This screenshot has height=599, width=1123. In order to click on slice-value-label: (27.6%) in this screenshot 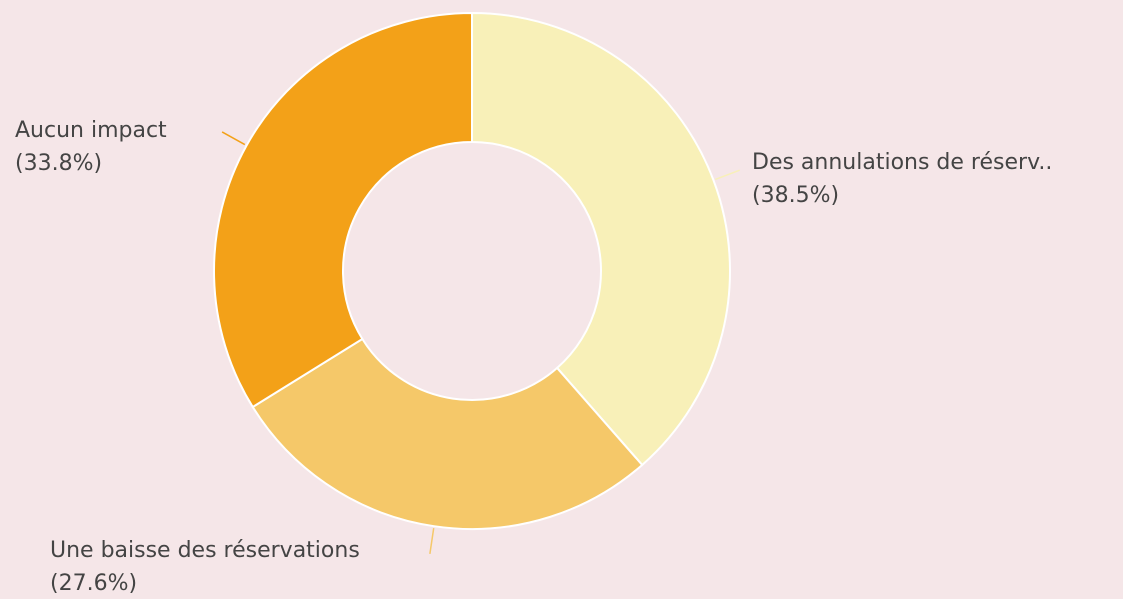, I will do `click(93, 583)`.